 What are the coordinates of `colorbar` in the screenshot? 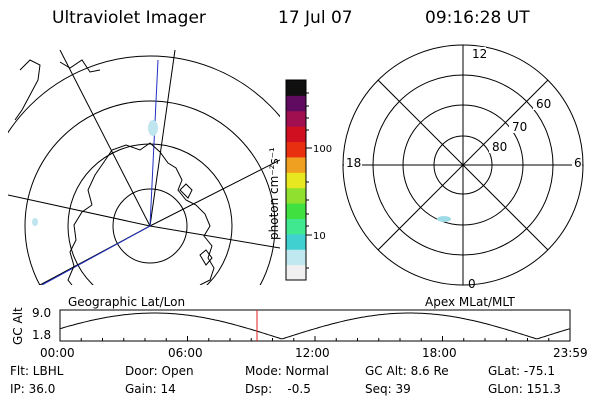 It's located at (296, 180).